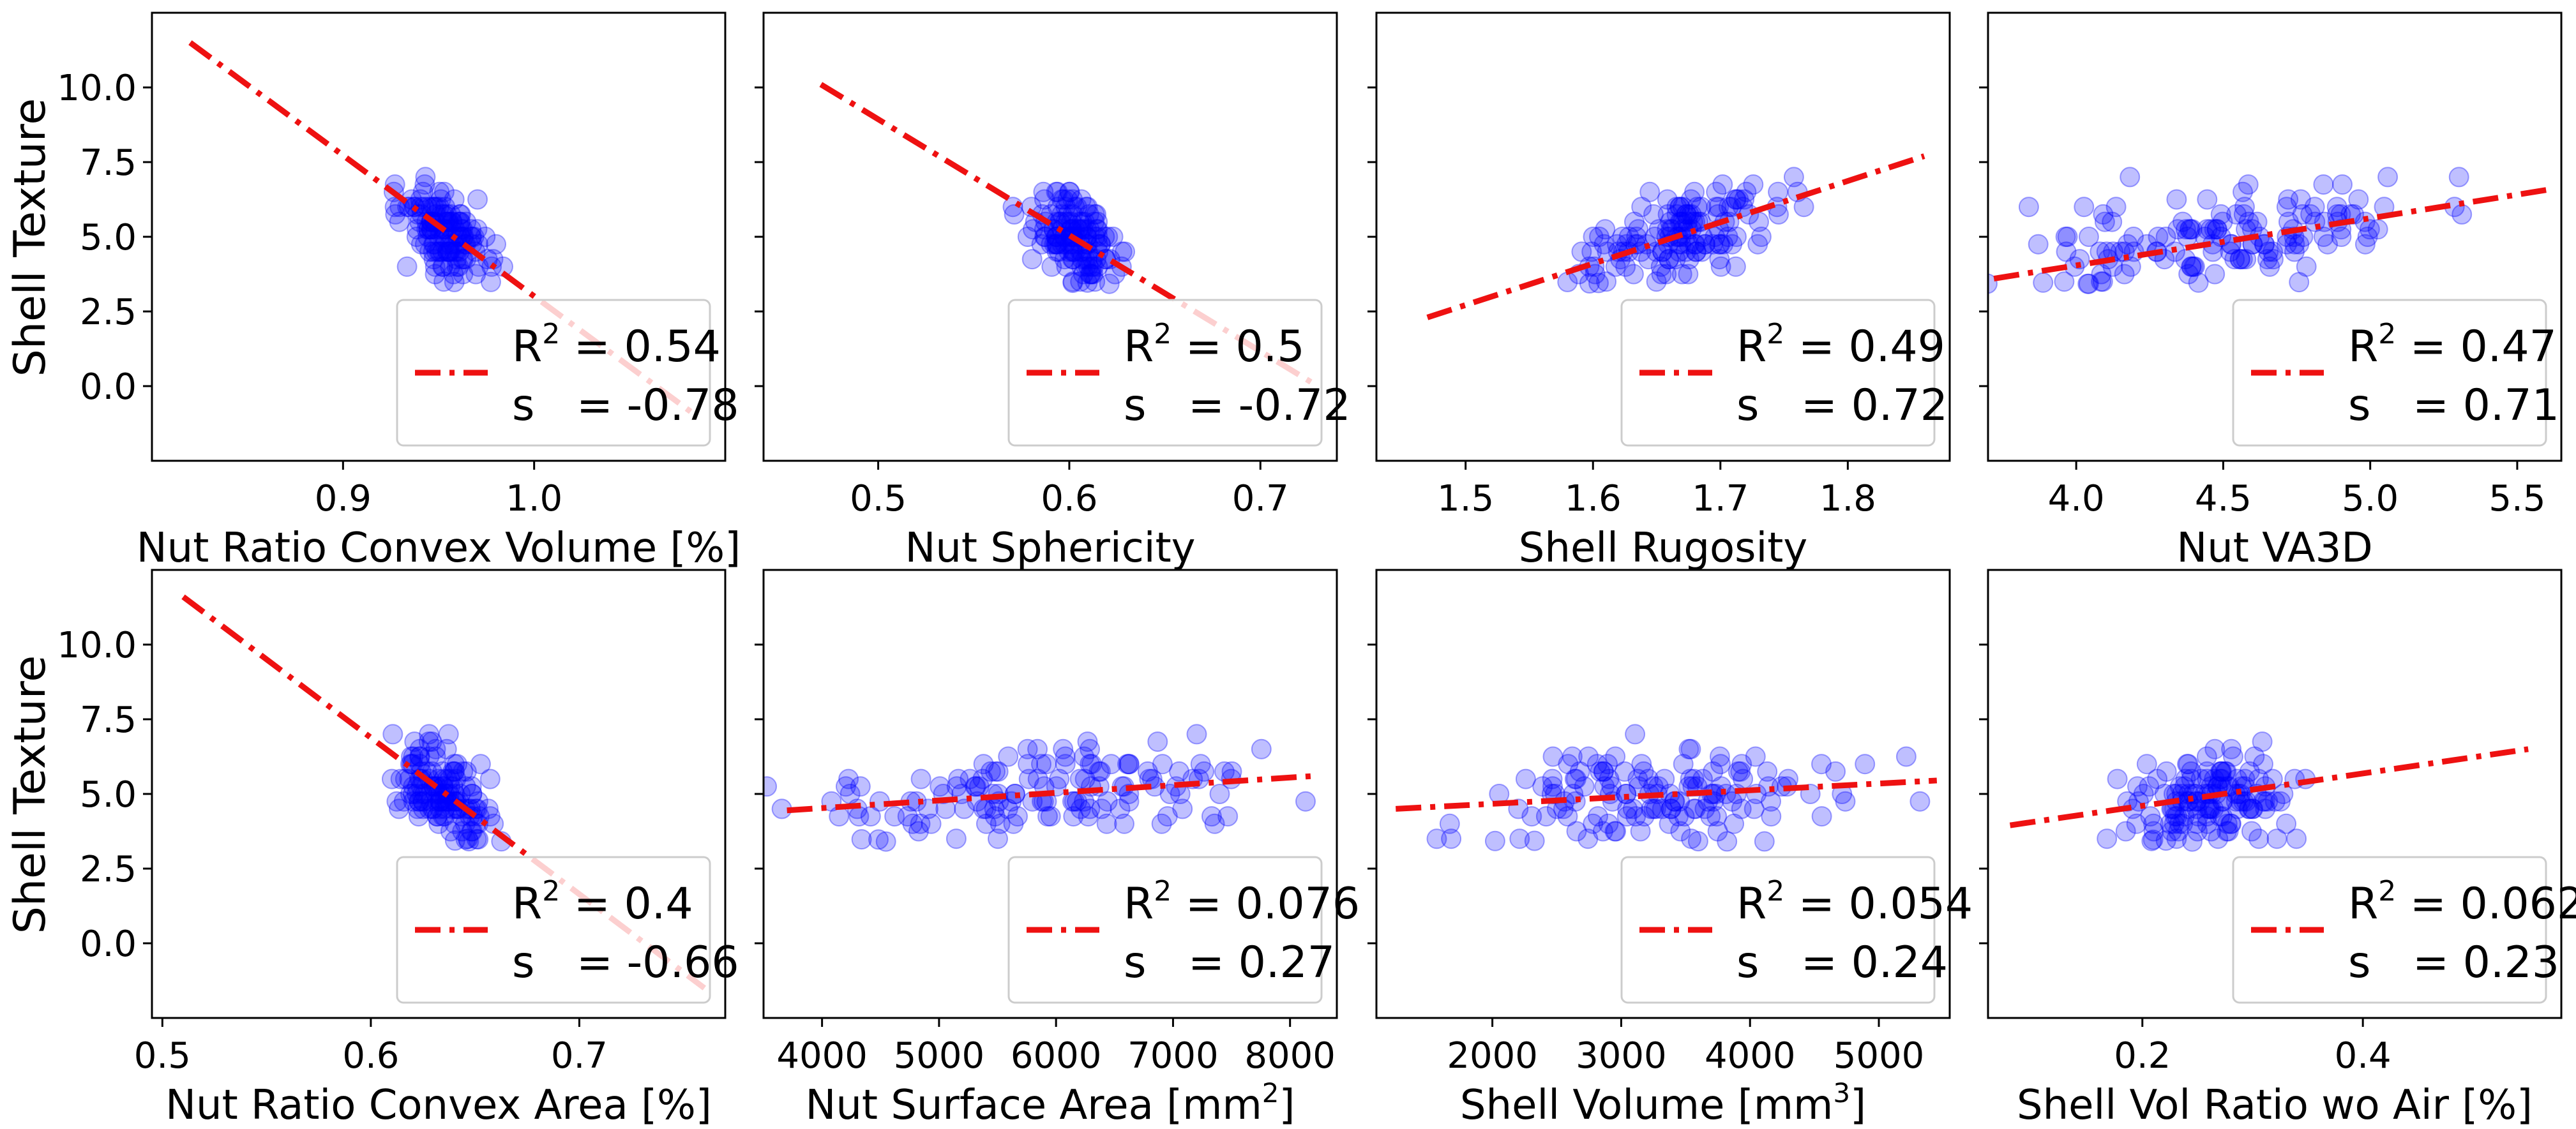 The image size is (2576, 1129). Describe the element at coordinates (553, 373) in the screenshot. I see `legend-box` at that location.